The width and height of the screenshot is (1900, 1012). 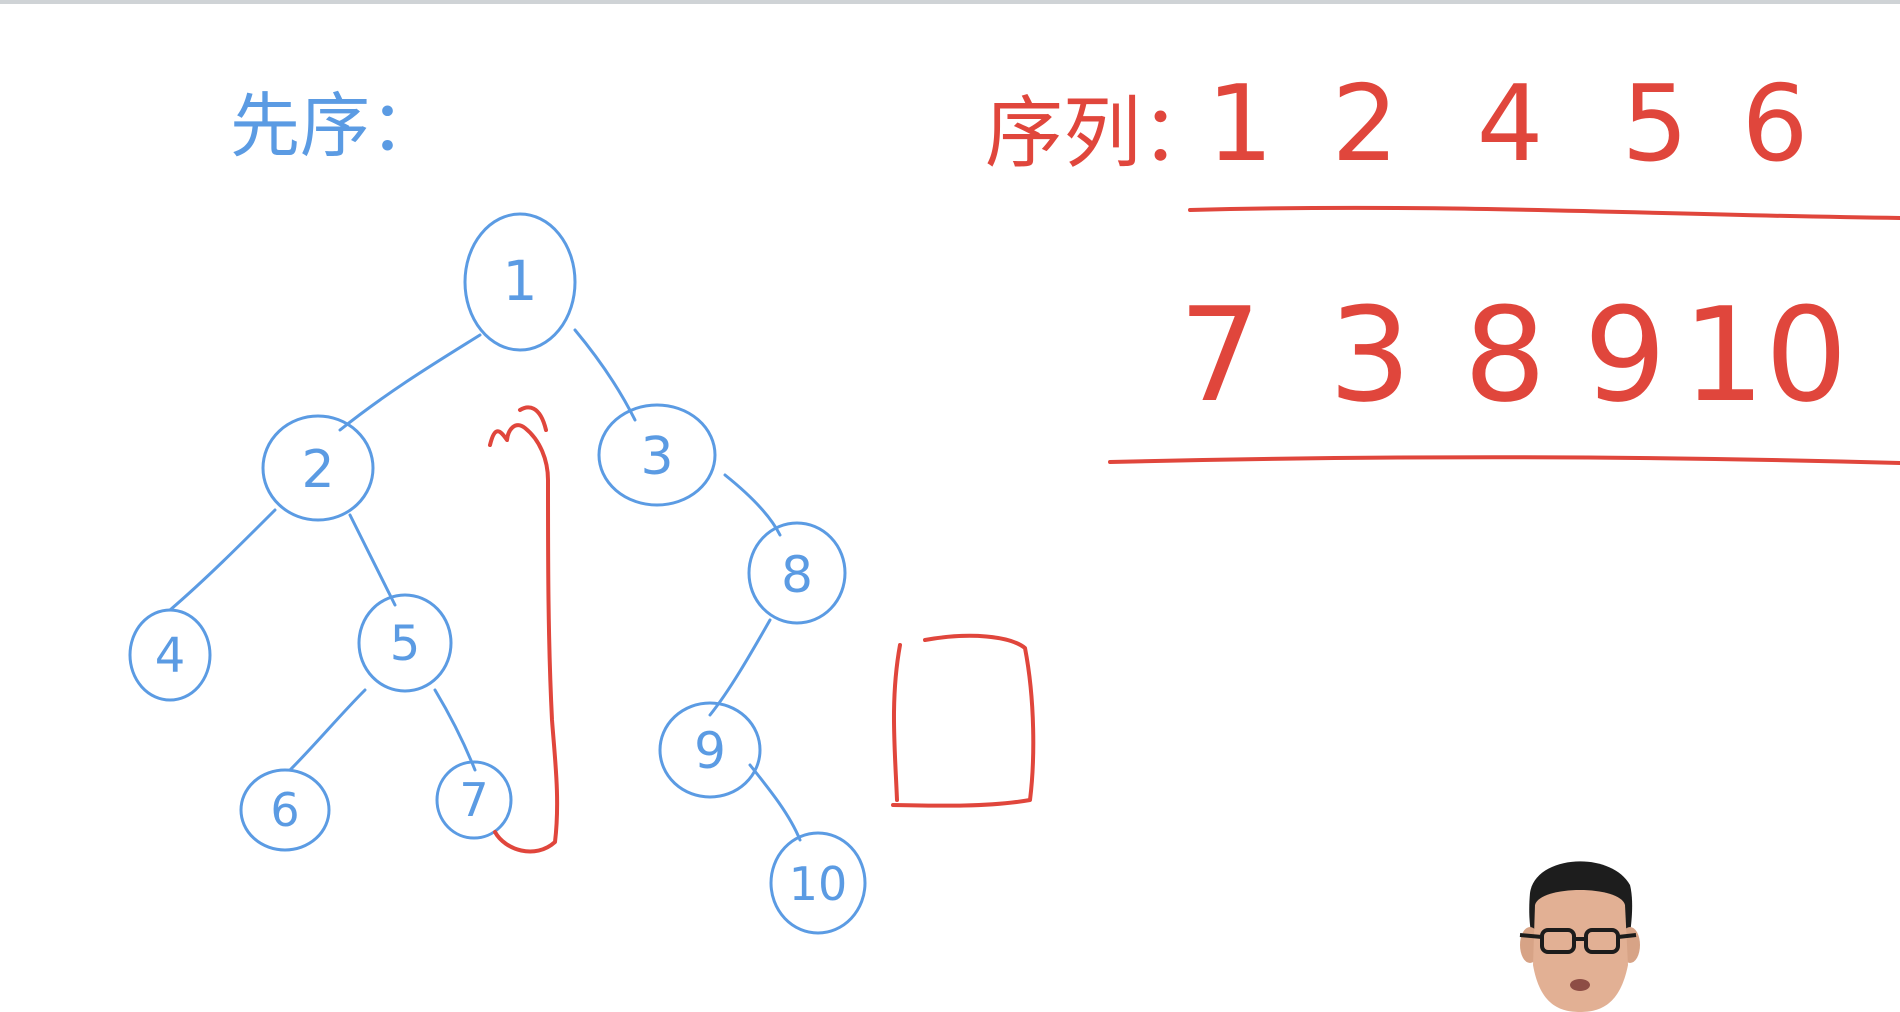 I want to click on node-label: 9, so click(x=710, y=751).